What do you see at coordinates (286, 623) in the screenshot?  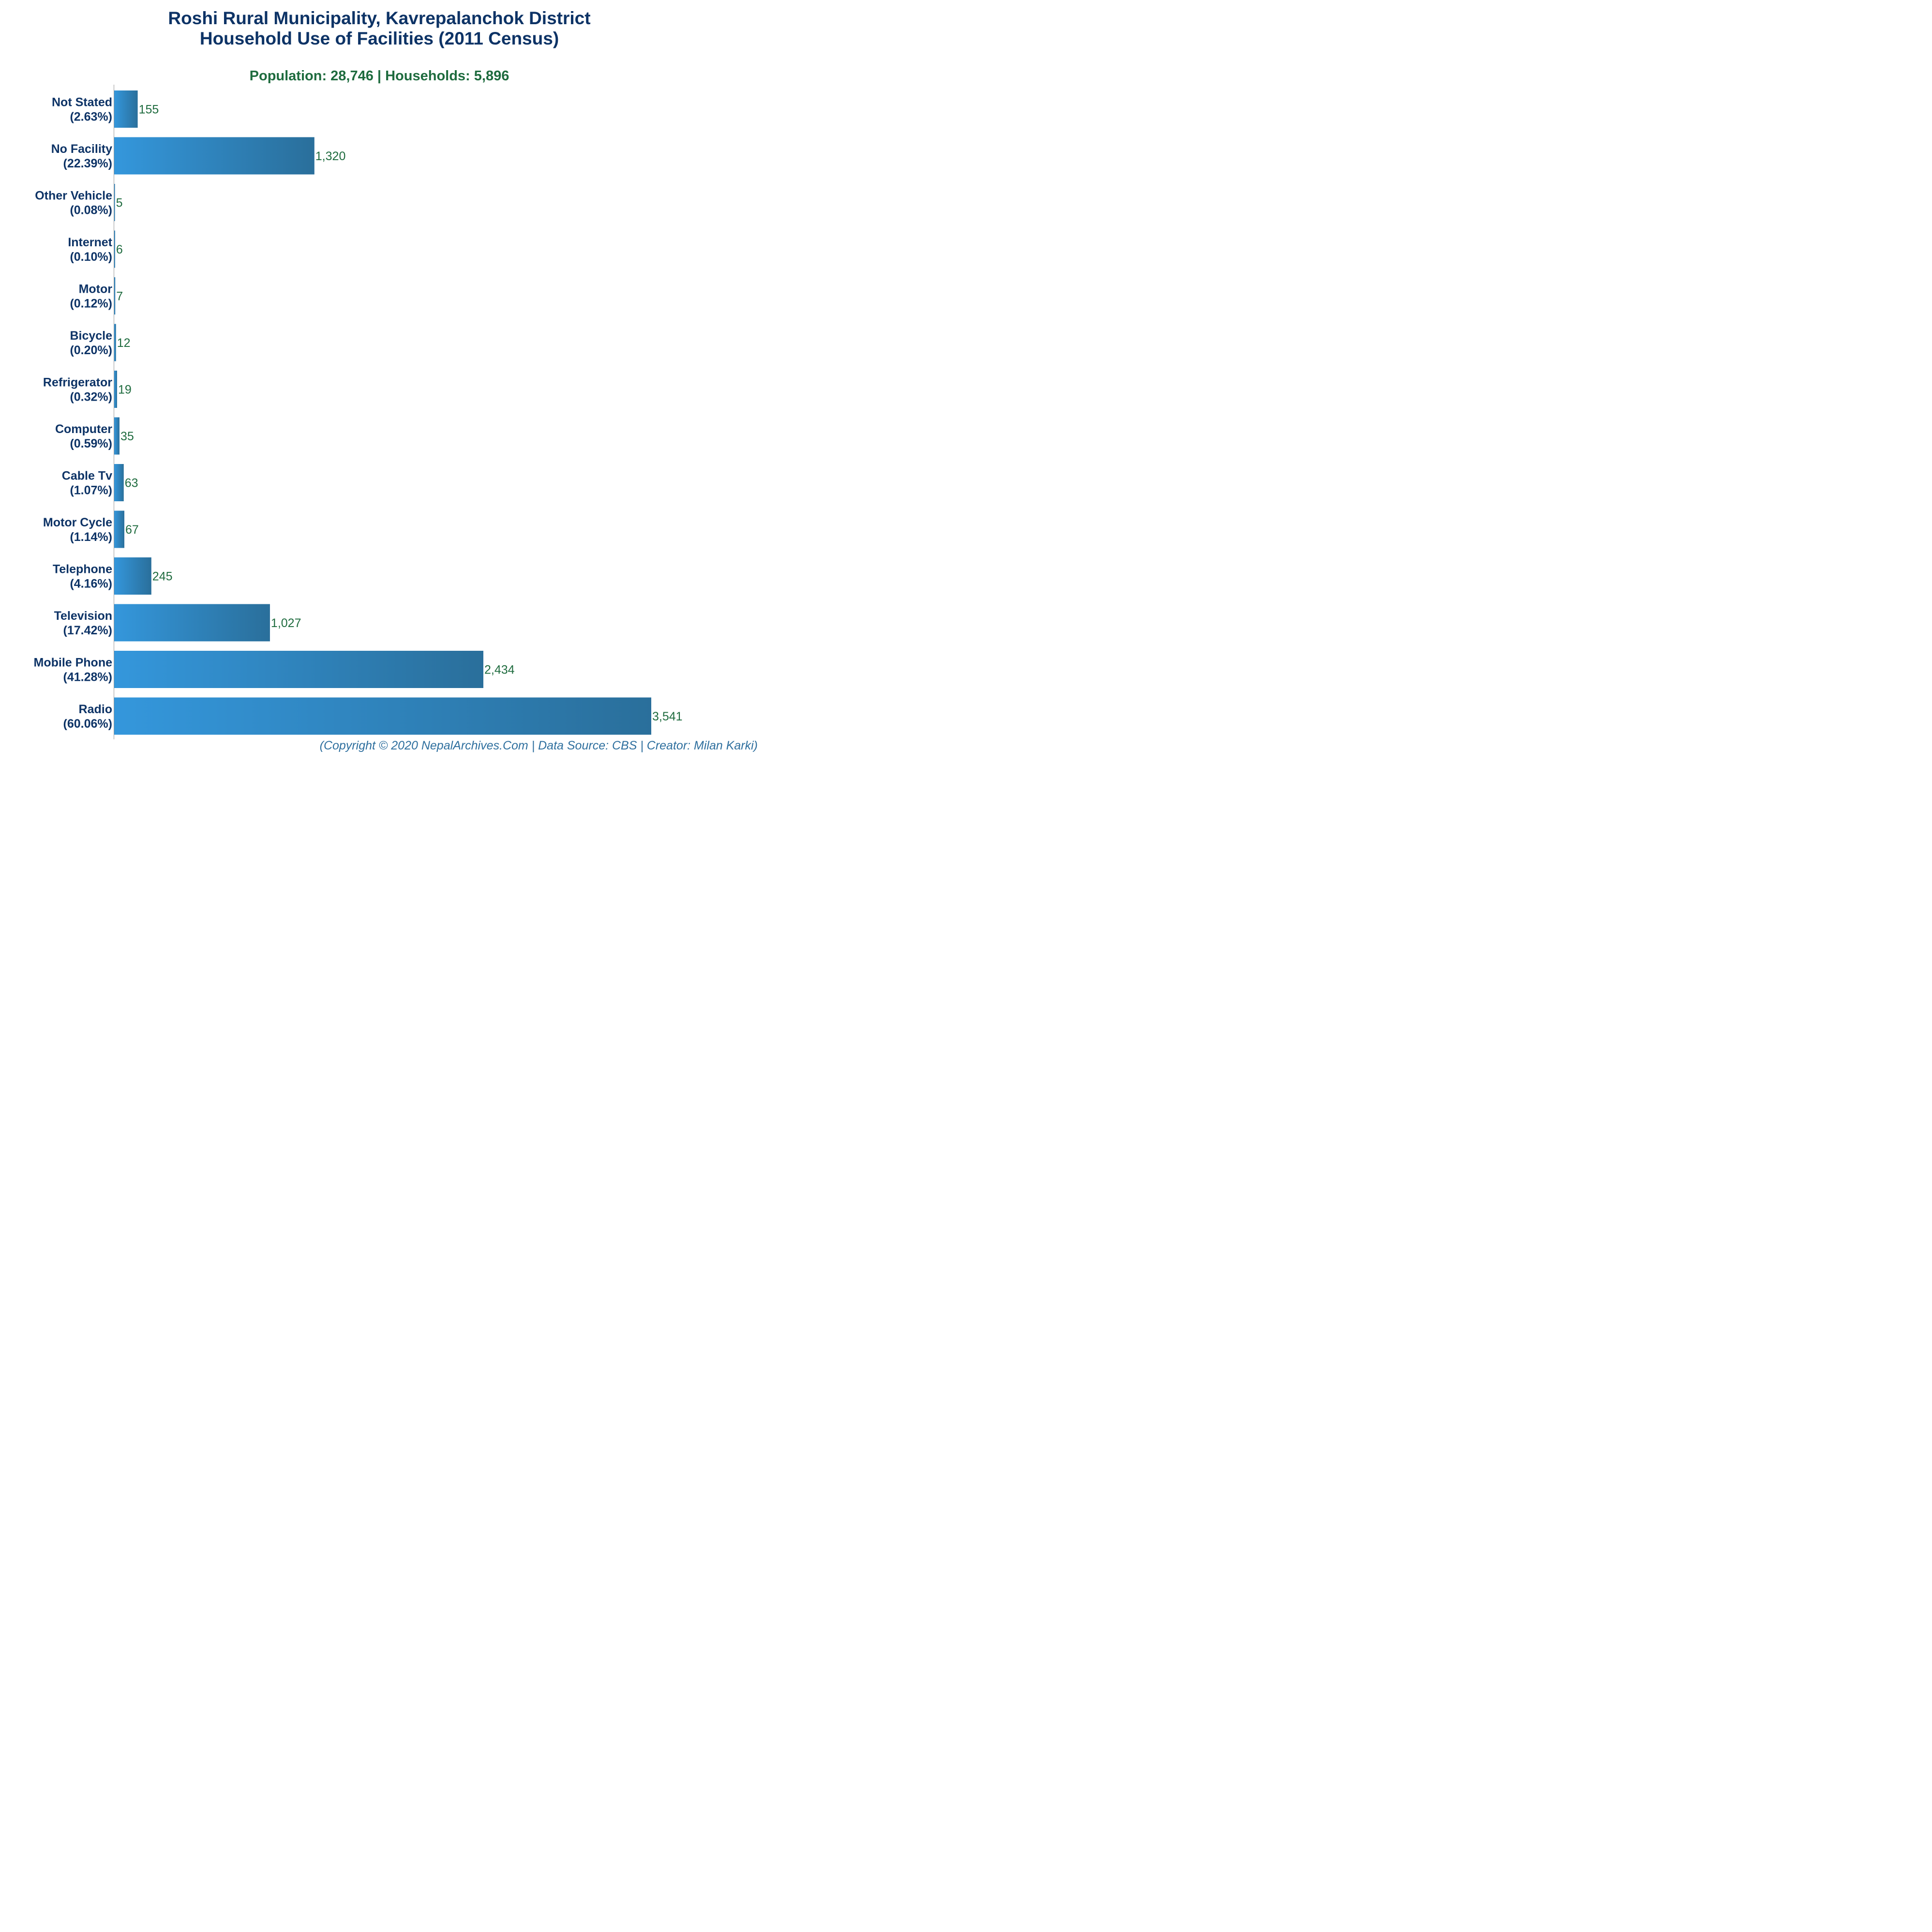 I see `value-label-television: 1,027` at bounding box center [286, 623].